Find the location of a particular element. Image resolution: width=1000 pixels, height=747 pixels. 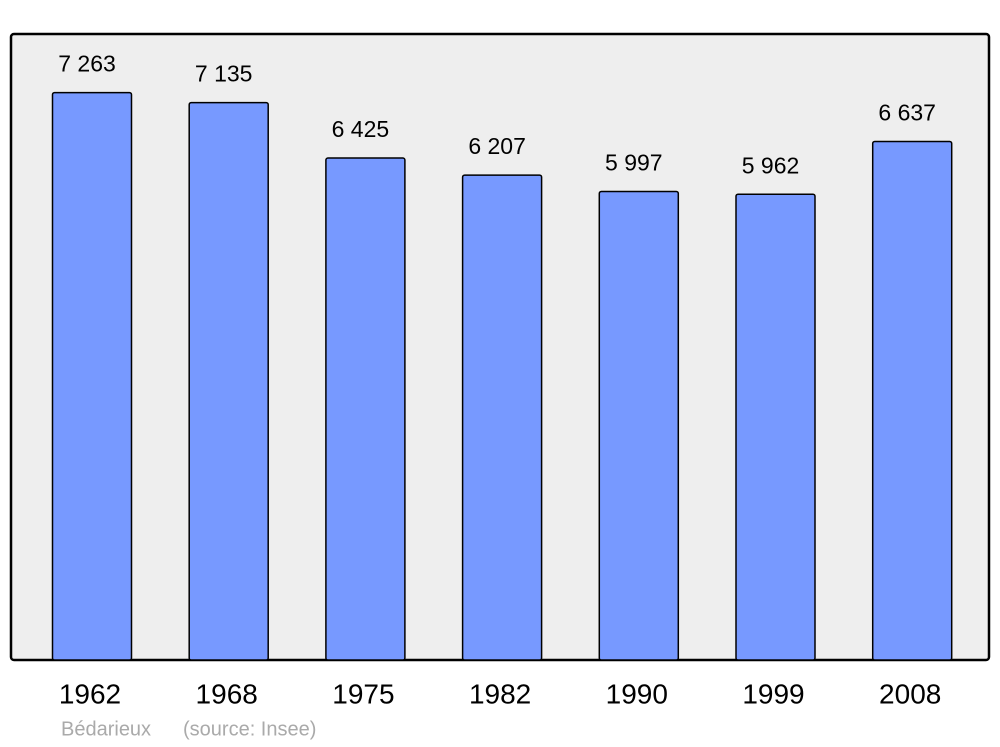

value-label: 6 207 is located at coordinates (497, 146).